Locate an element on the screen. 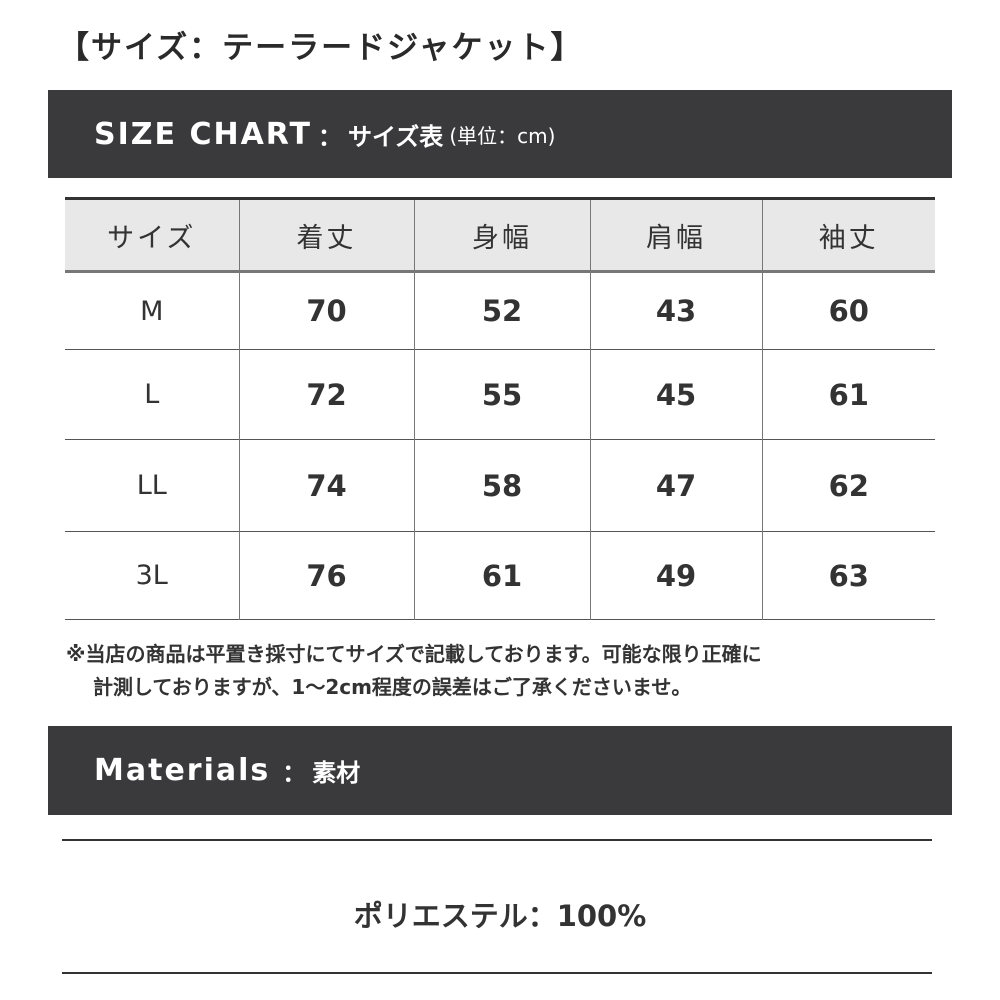 Image resolution: width=1000 pixels, height=1000 pixels. table-row: 3L 76 61 49 63 is located at coordinates (500, 575).